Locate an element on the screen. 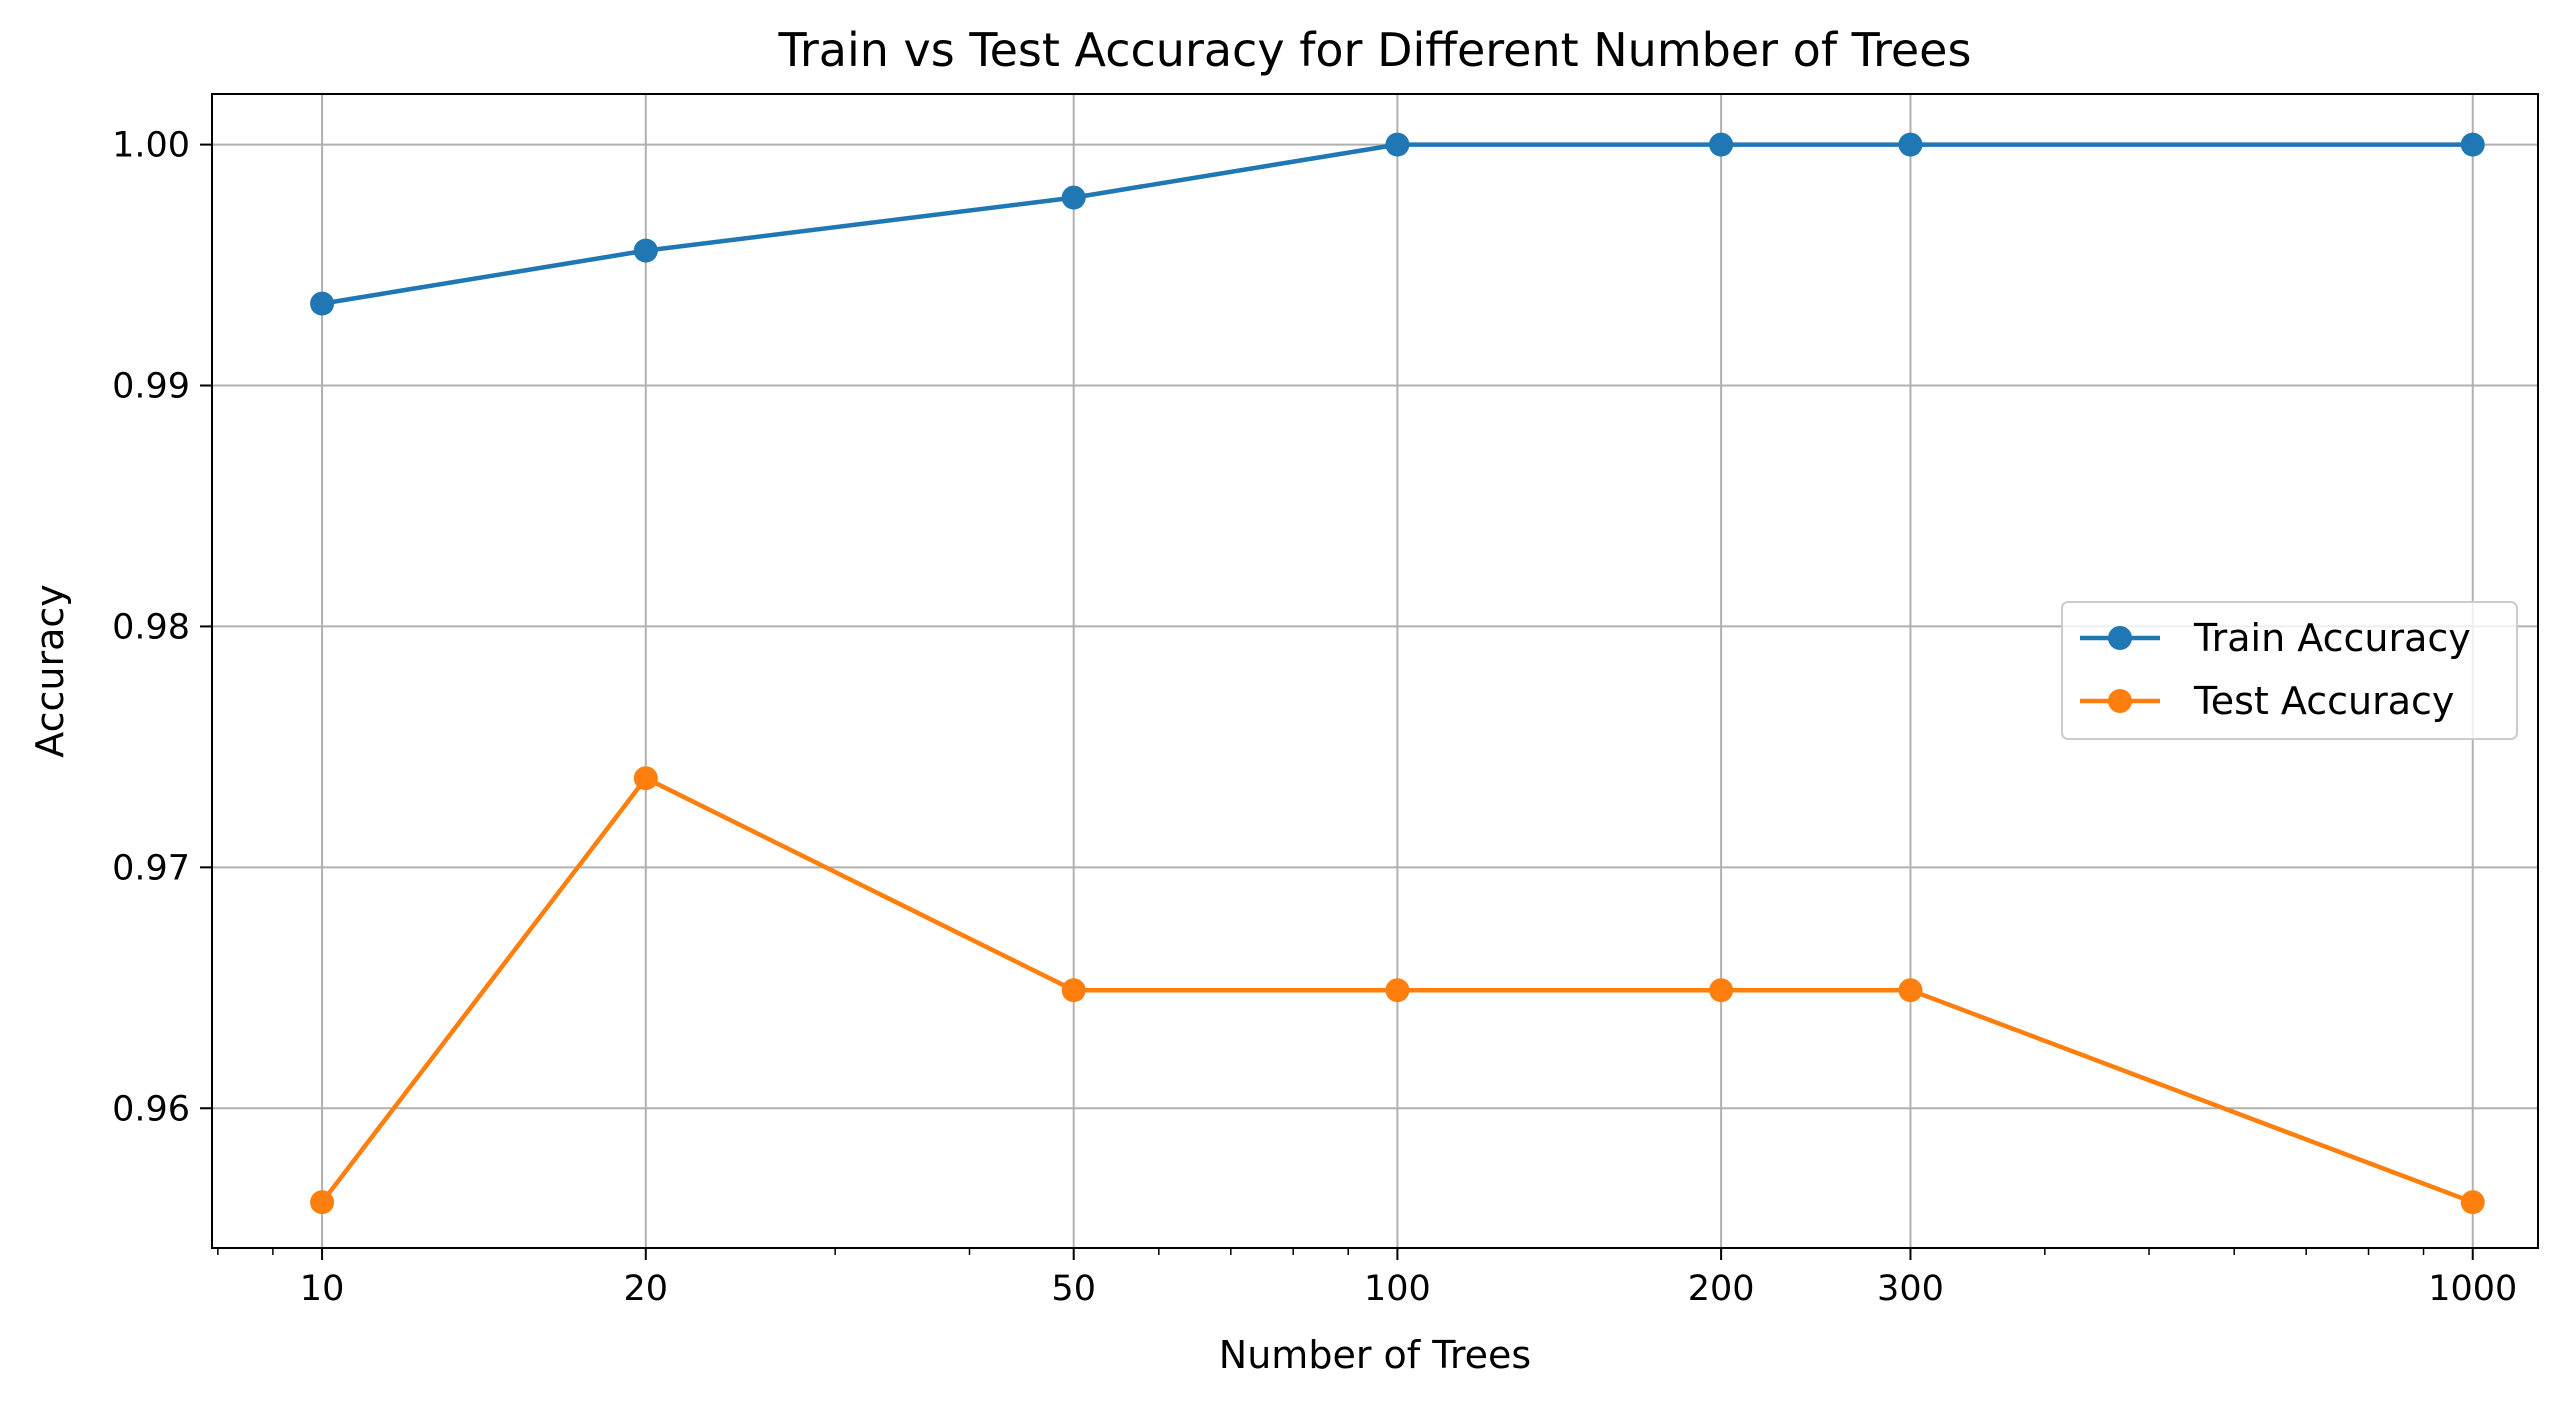  legend-box is located at coordinates (2289, 670).